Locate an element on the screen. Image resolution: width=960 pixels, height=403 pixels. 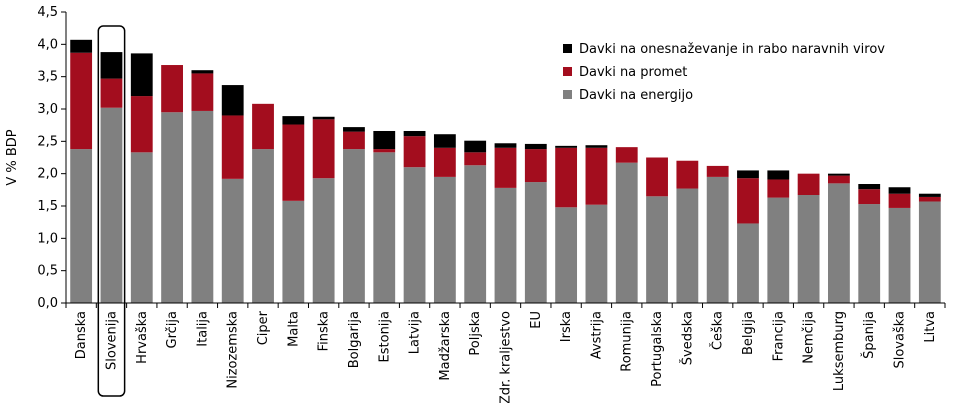
x-tick-label: Belgija is located at coordinates (748, 333).